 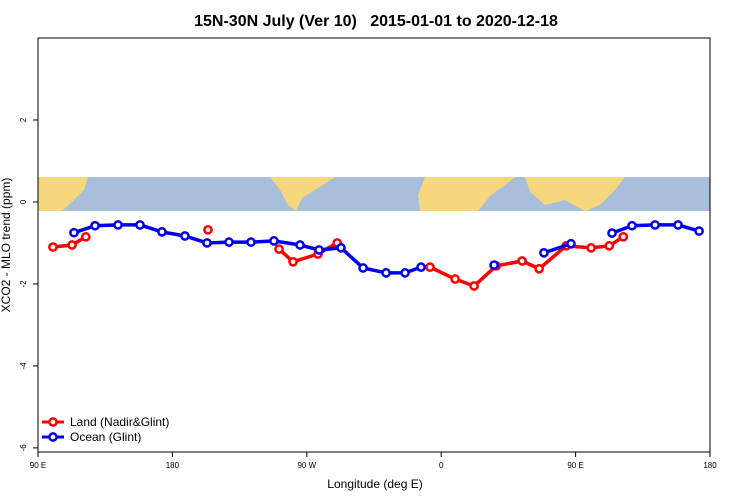 What do you see at coordinates (23, 201) in the screenshot?
I see `y-tick-label: 0` at bounding box center [23, 201].